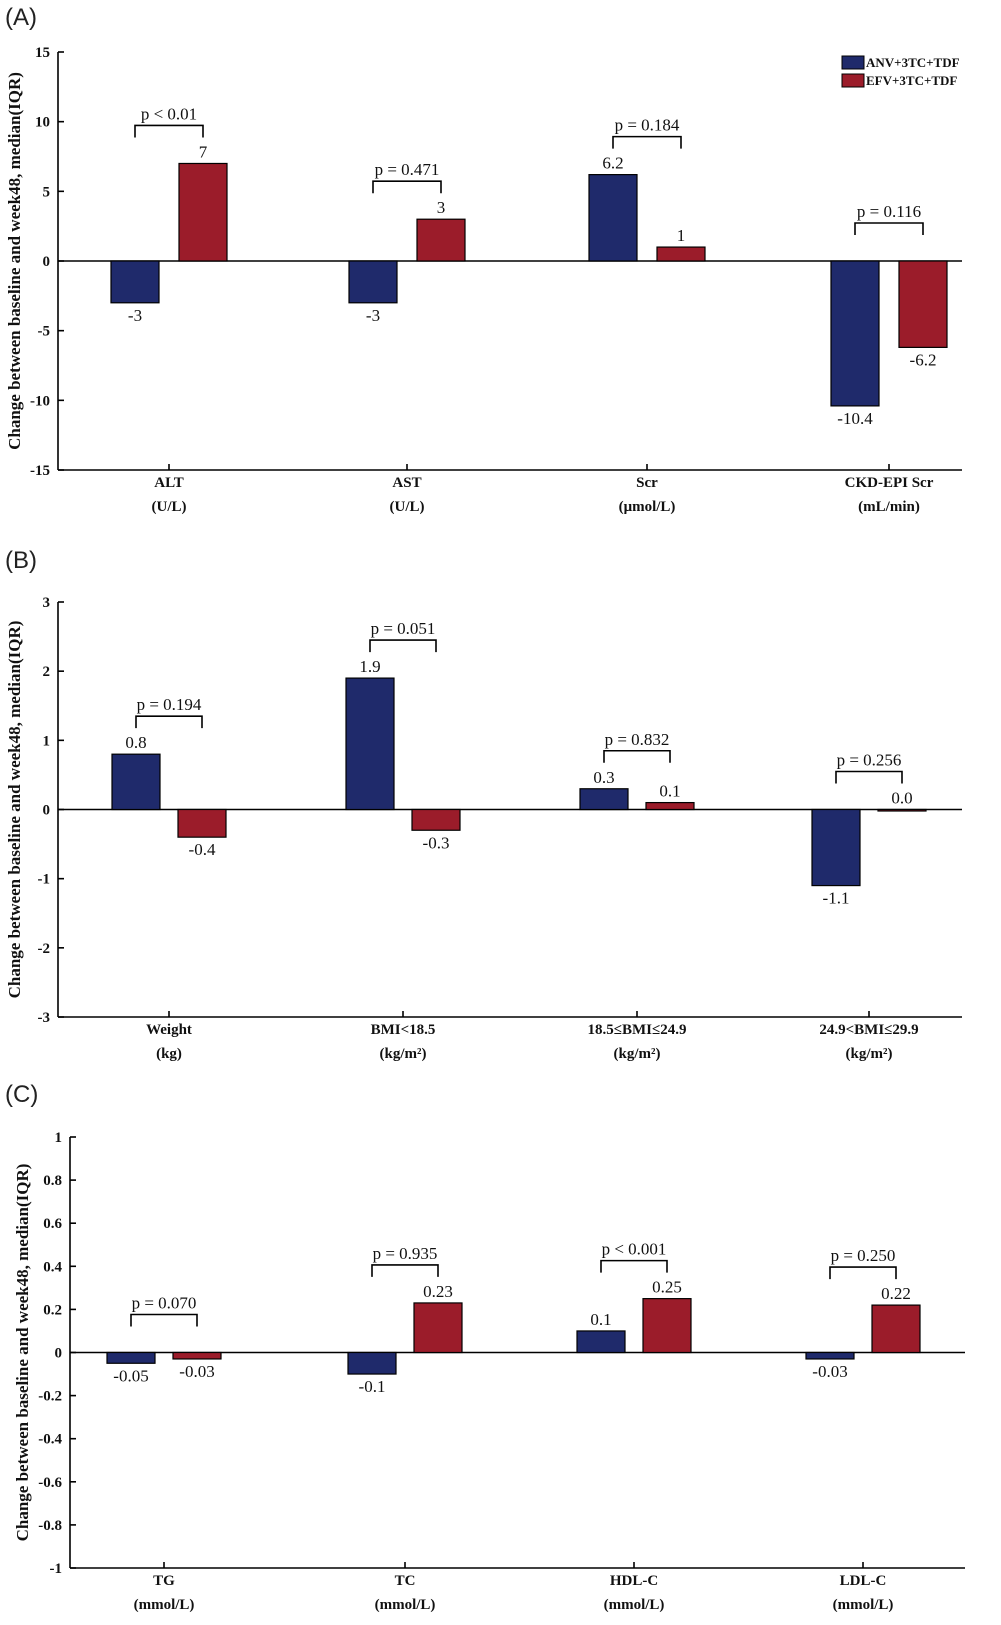 The height and width of the screenshot is (1625, 1001). Describe the element at coordinates (900, 71) in the screenshot. I see `legend: ANV+3TC+TDF EFV+3TC+TDF` at that location.